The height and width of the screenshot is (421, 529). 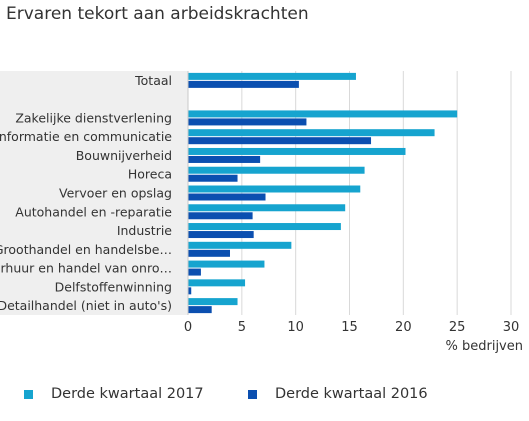 What do you see at coordinates (403, 327) in the screenshot?
I see `x-tick-label: 20` at bounding box center [403, 327].